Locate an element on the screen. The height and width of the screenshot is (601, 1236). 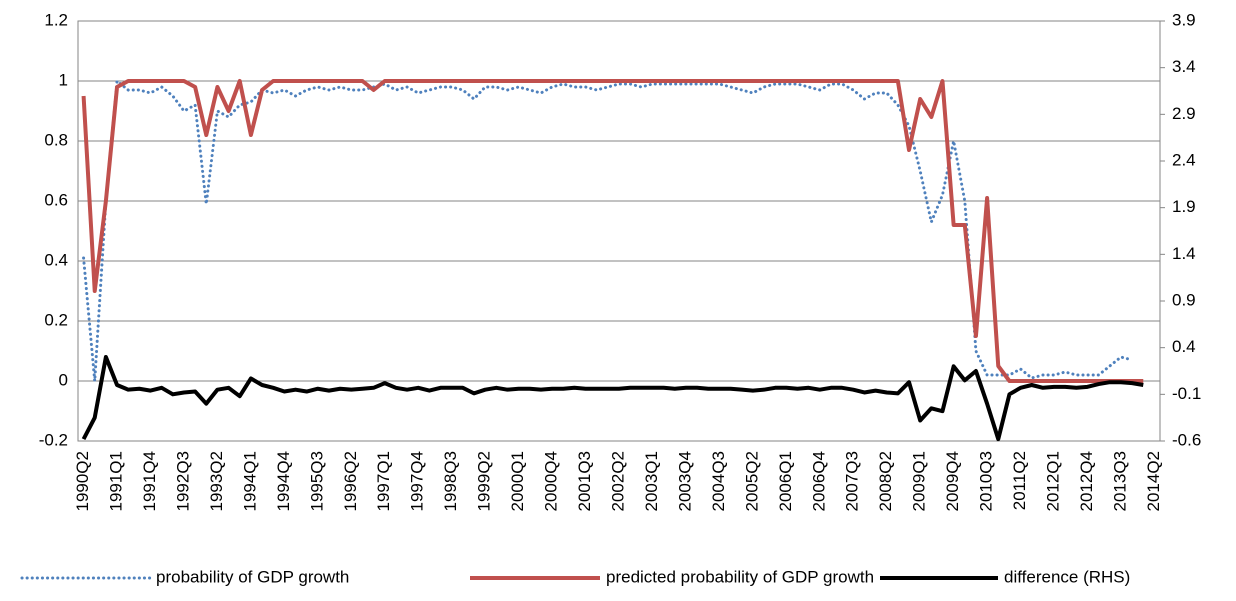
x-tick-label: 1992Q3 is located at coordinates (182, 481).